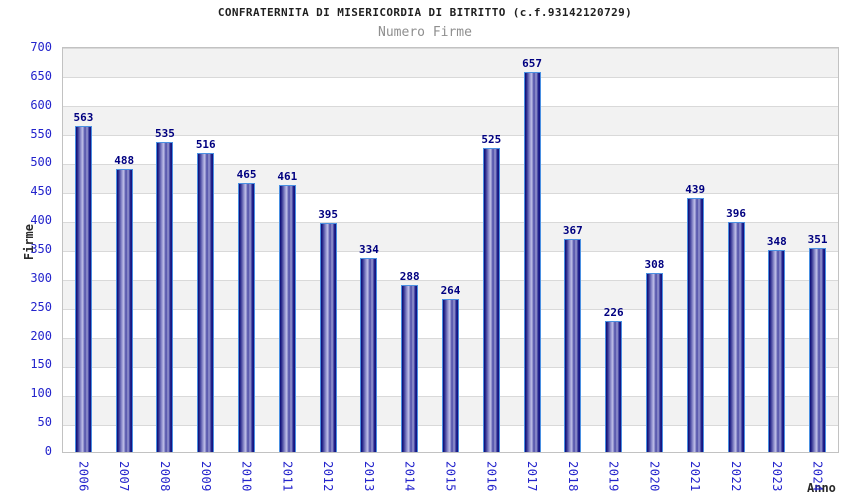  I want to click on bar-2020, so click(654, 362).